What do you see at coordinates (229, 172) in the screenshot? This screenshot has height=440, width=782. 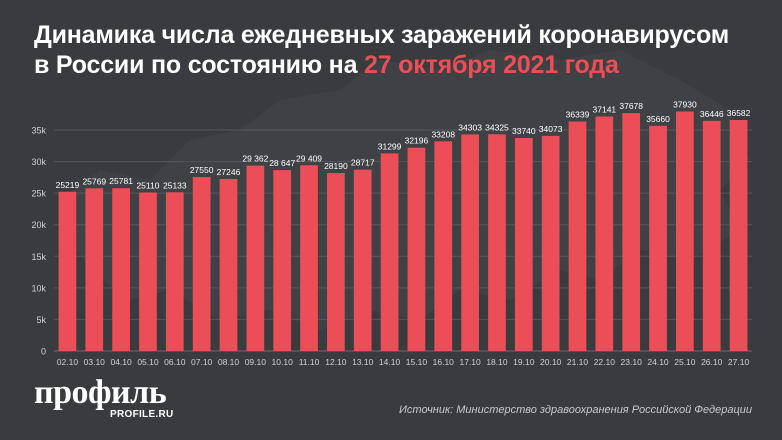 I see `bar-value-label: 27246` at bounding box center [229, 172].